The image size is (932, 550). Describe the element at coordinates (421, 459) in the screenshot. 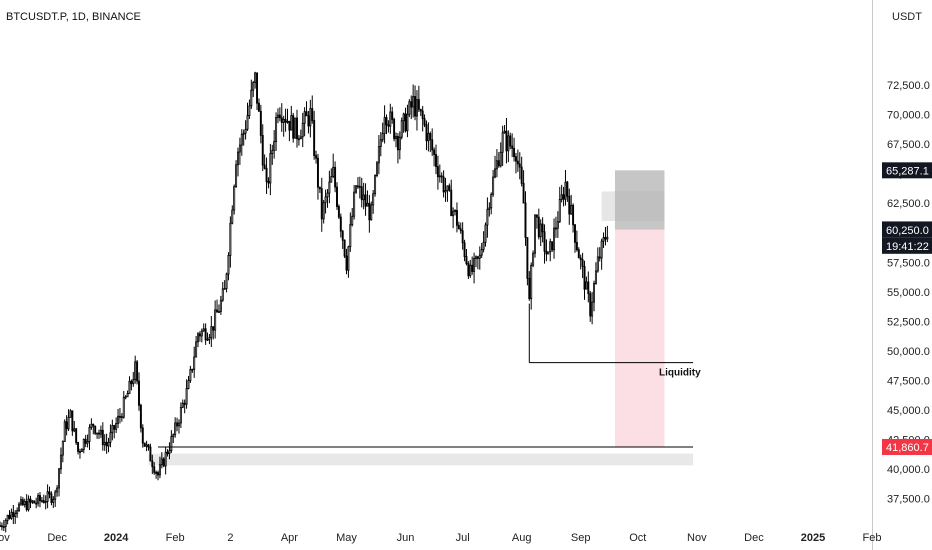

I see `support-zone` at that location.